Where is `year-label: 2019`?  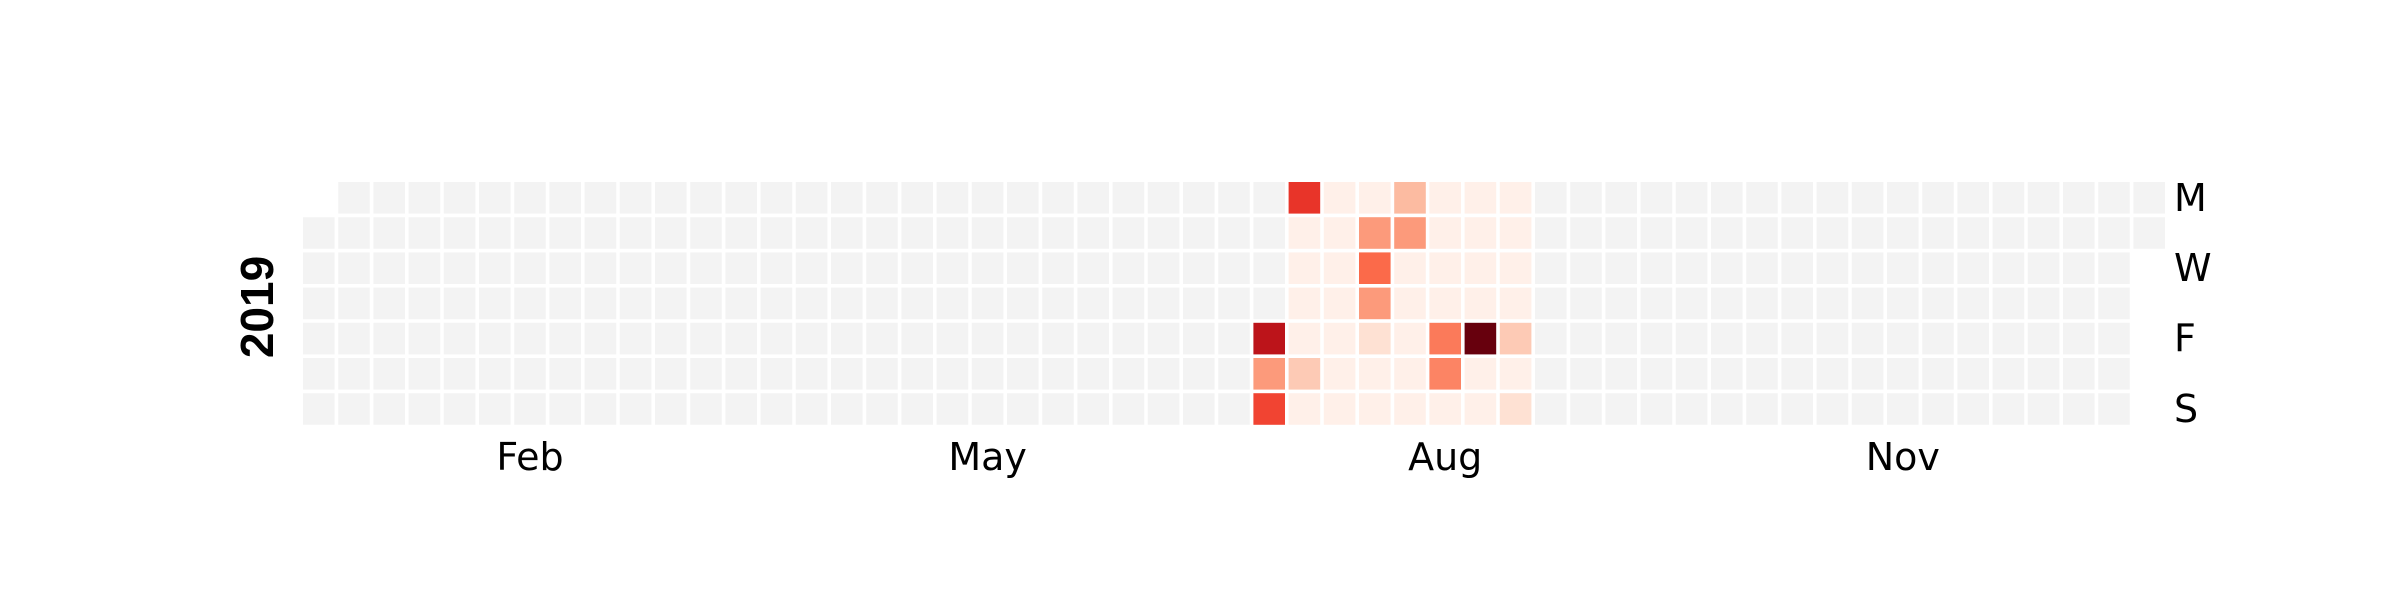 year-label: 2019 is located at coordinates (257, 307).